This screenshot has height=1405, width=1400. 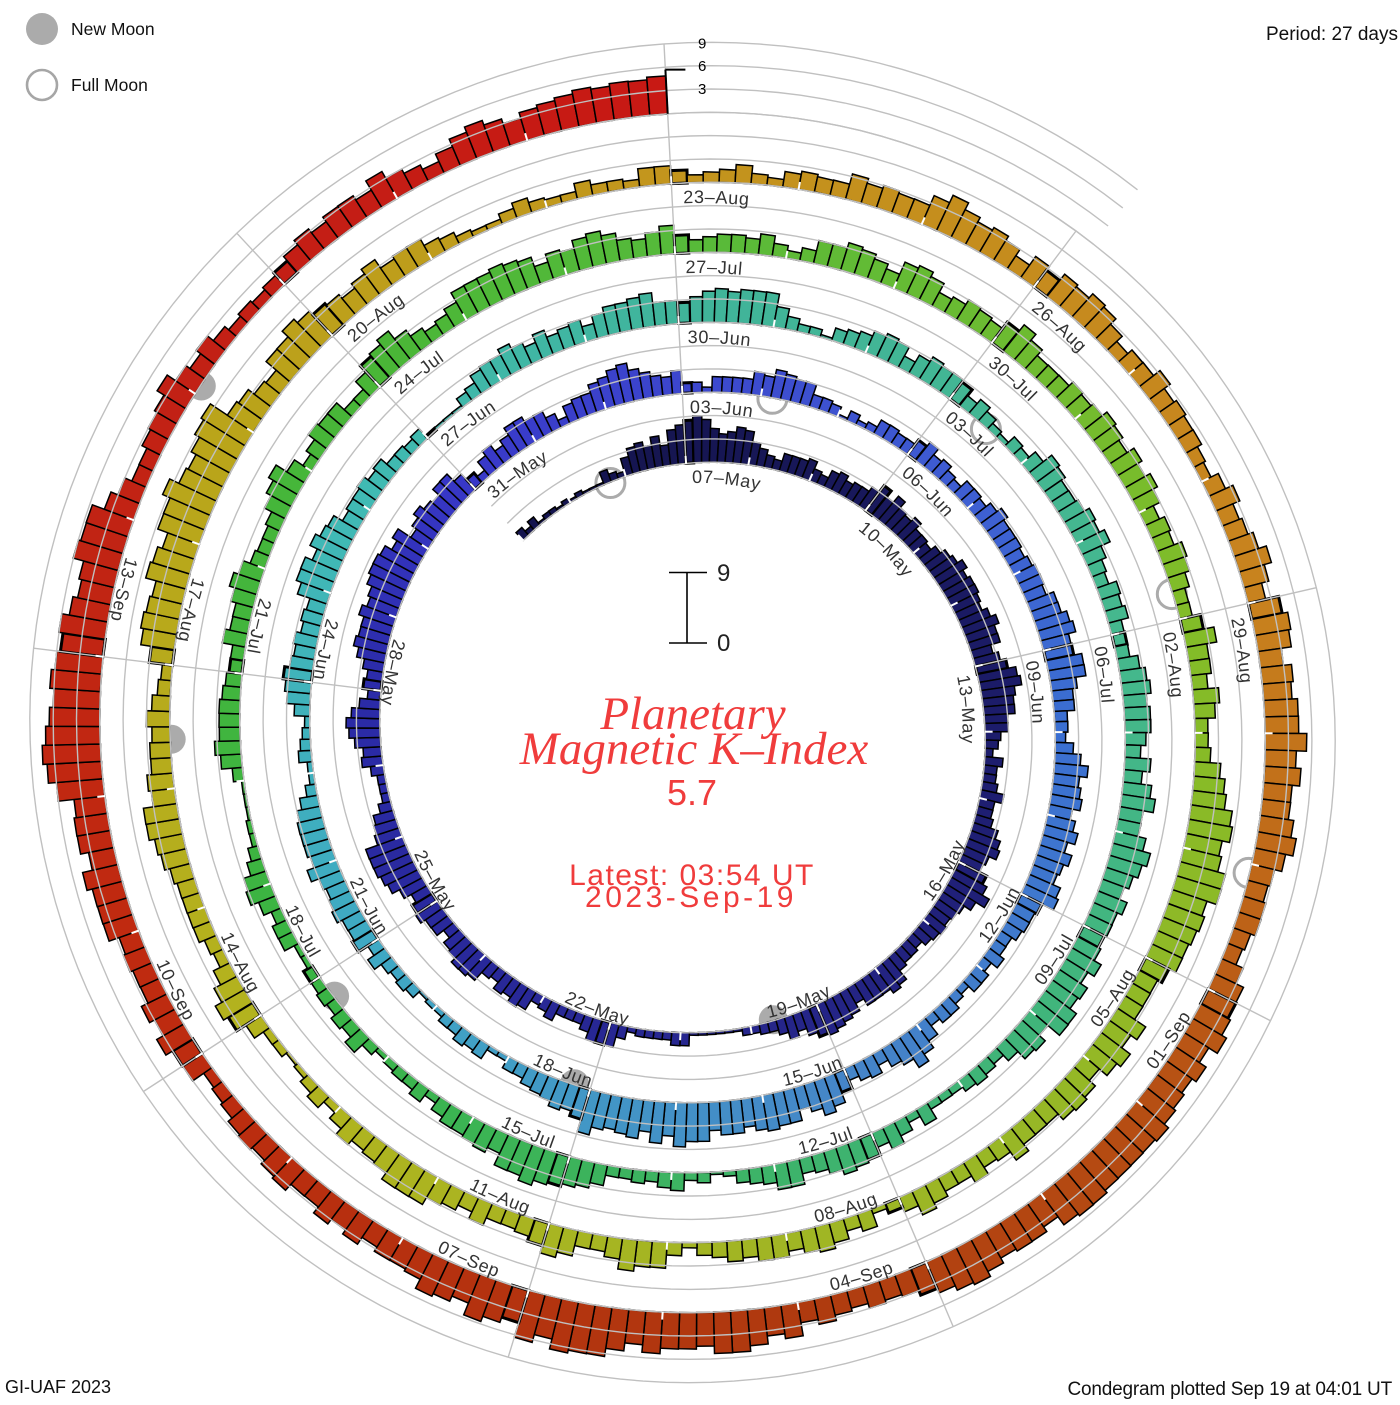 What do you see at coordinates (58, 1387) in the screenshot?
I see `svg-text: GI-UAF 2023` at bounding box center [58, 1387].